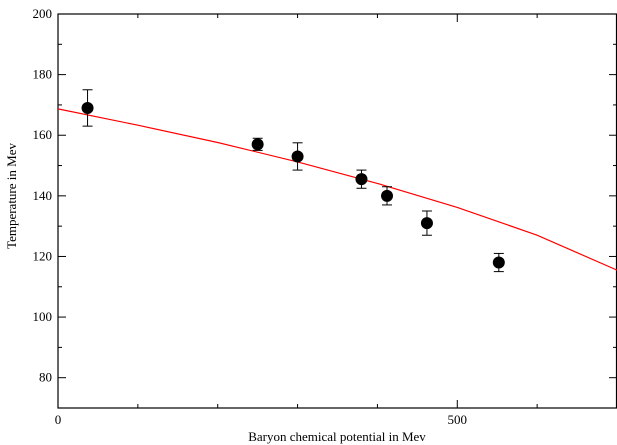  I want to click on y-axis-label: Temperature in Mev, so click(11, 196).